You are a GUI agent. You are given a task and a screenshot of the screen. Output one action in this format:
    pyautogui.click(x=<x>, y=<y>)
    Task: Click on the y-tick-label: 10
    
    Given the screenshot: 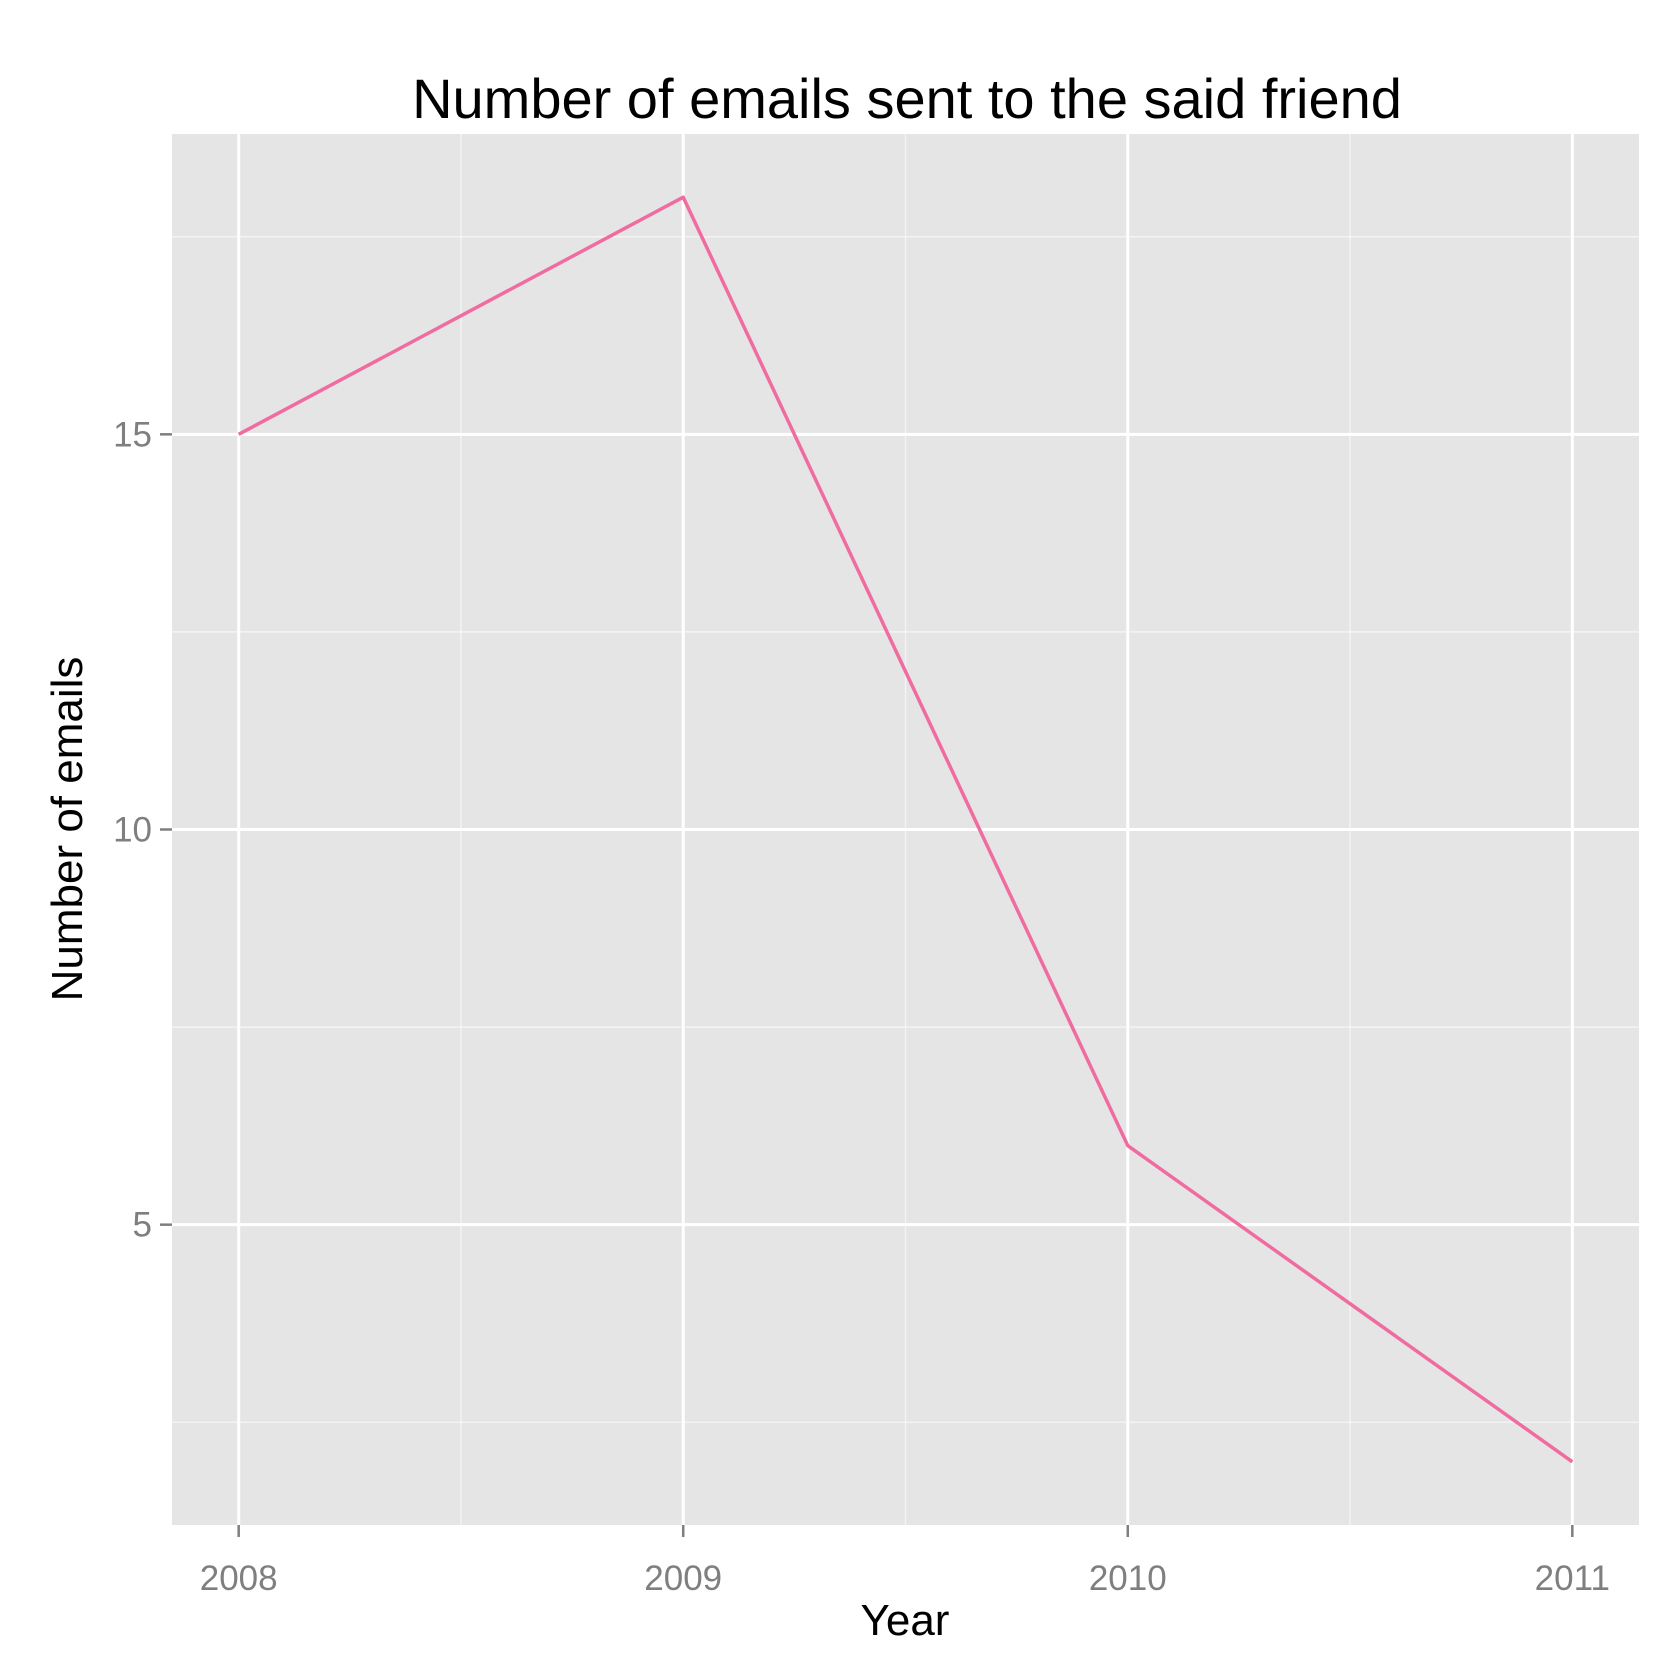 What is the action you would take?
    pyautogui.click(x=132, y=830)
    